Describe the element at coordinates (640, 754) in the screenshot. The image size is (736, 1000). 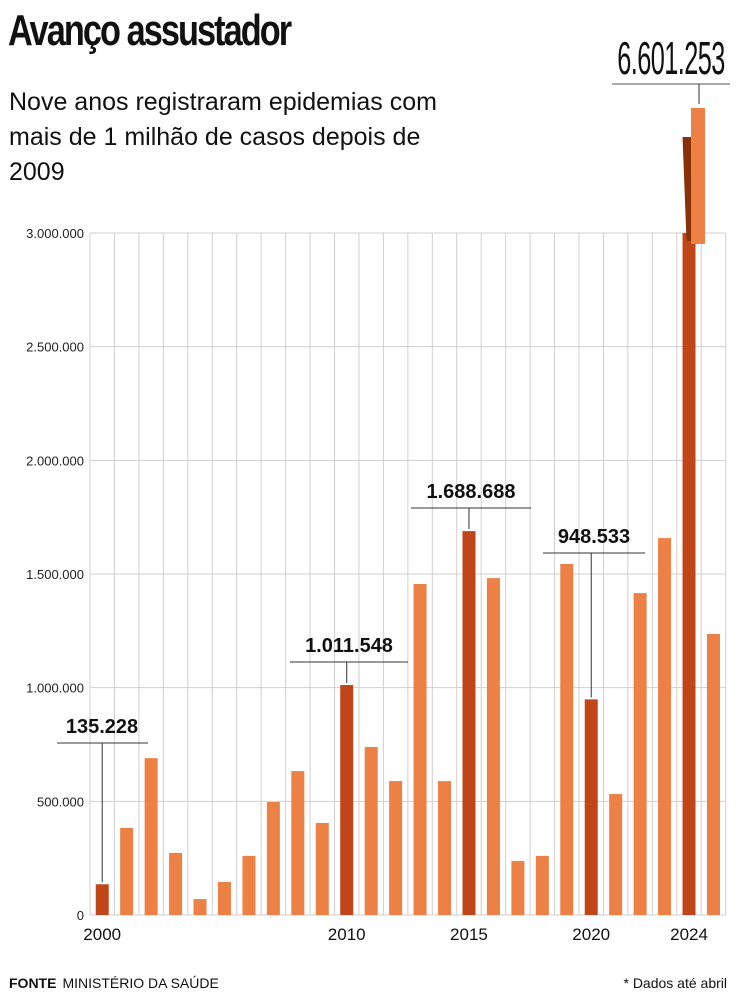
I see `bar-2022` at that location.